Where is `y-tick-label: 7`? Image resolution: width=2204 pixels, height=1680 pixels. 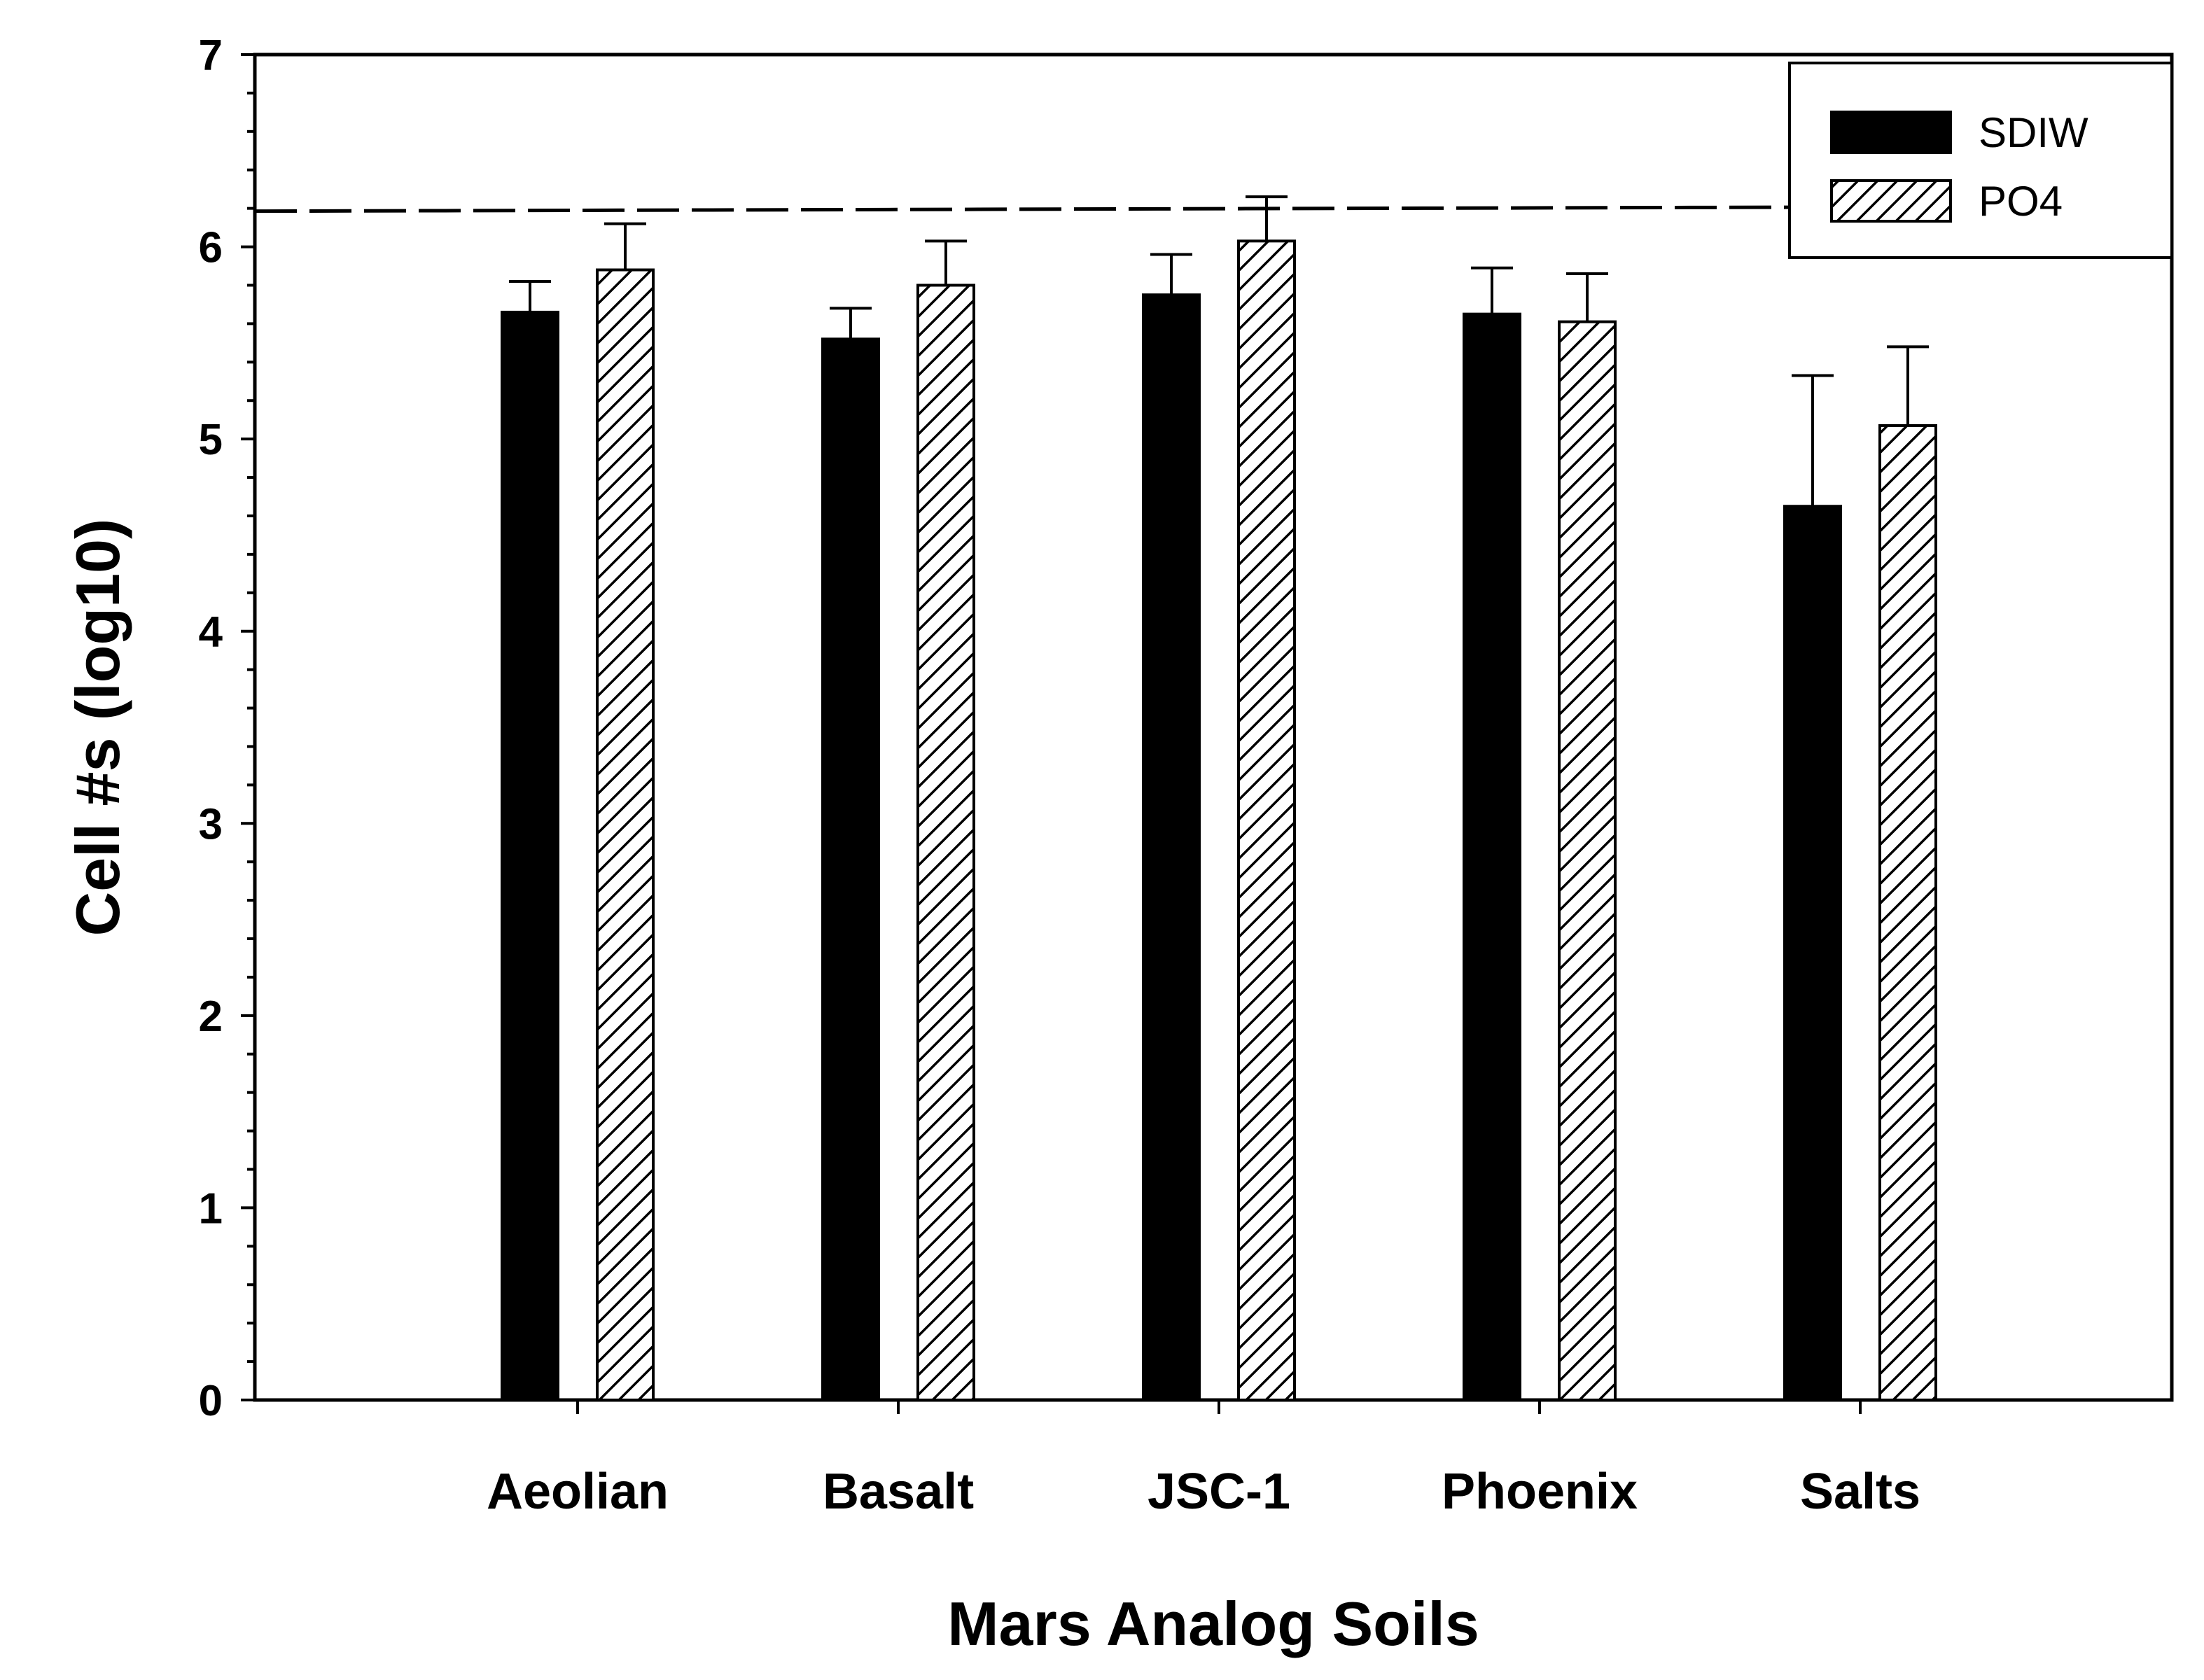 y-tick-label: 7 is located at coordinates (211, 55).